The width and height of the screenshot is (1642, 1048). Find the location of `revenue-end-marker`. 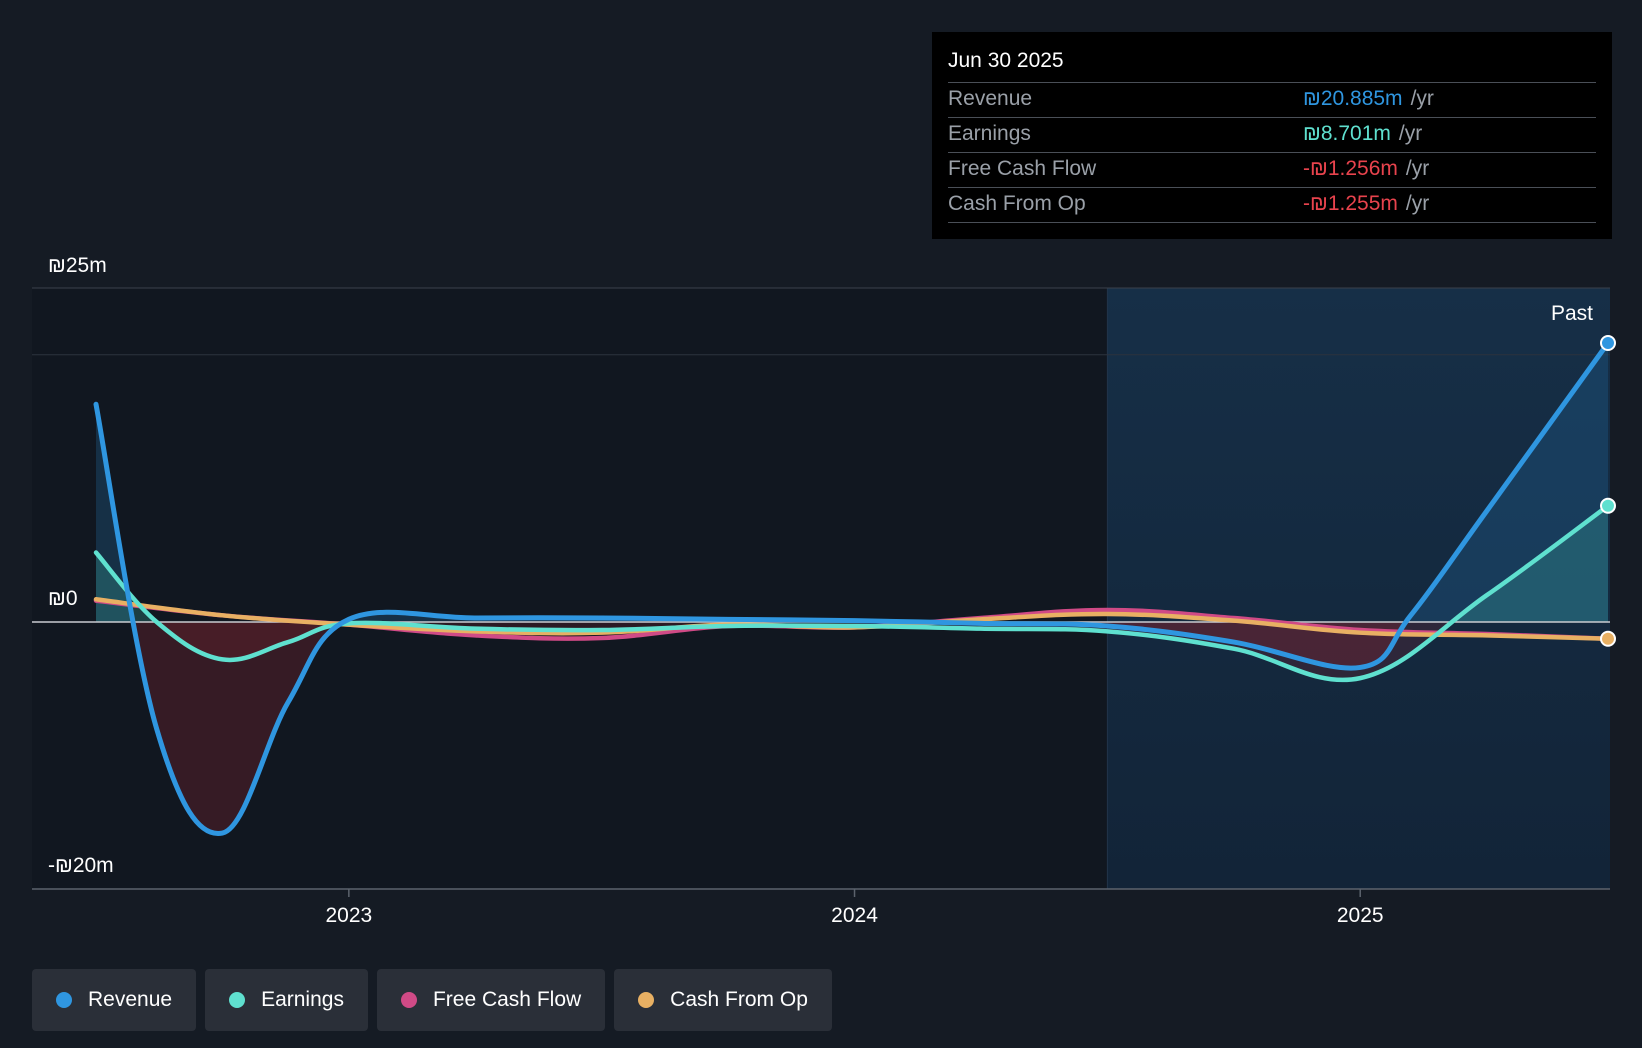

revenue-end-marker is located at coordinates (1608, 342).